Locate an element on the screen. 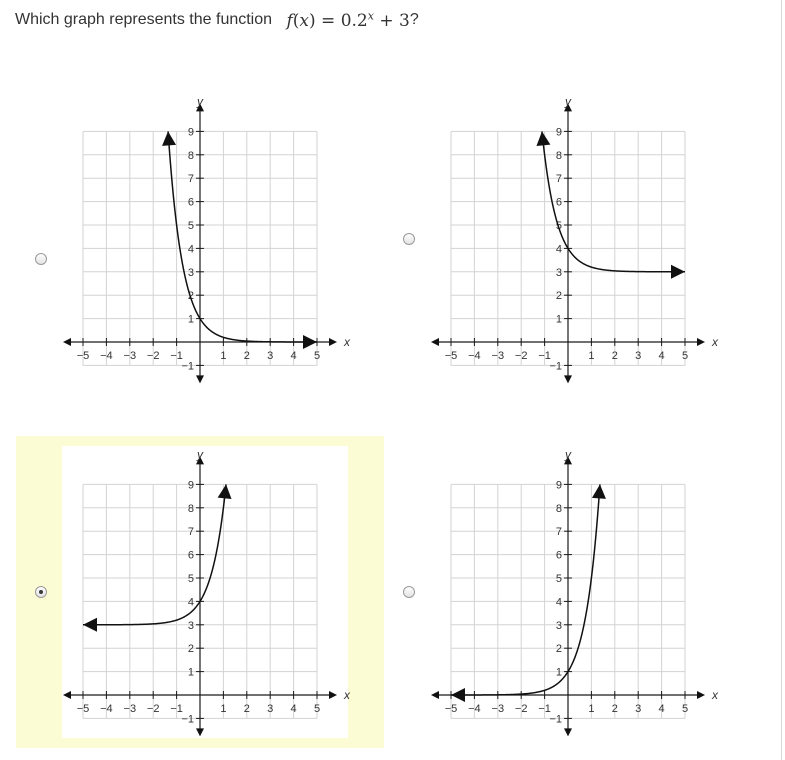 The image size is (785, 760). eq-fname: f is located at coordinates (289, 20).